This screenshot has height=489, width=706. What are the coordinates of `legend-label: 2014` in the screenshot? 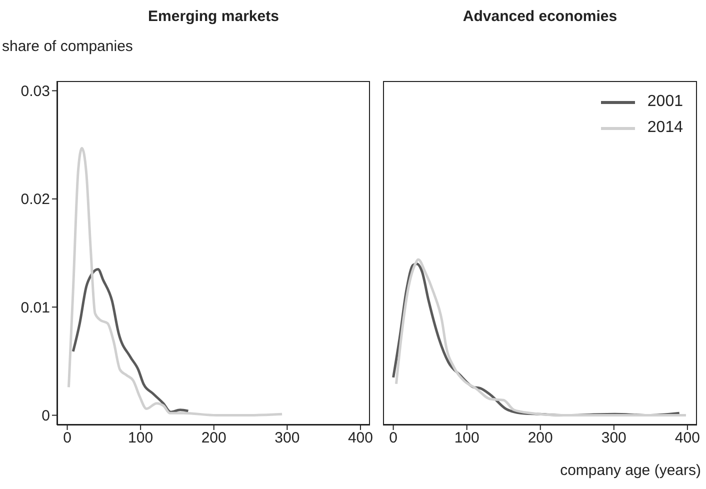 It's located at (665, 128).